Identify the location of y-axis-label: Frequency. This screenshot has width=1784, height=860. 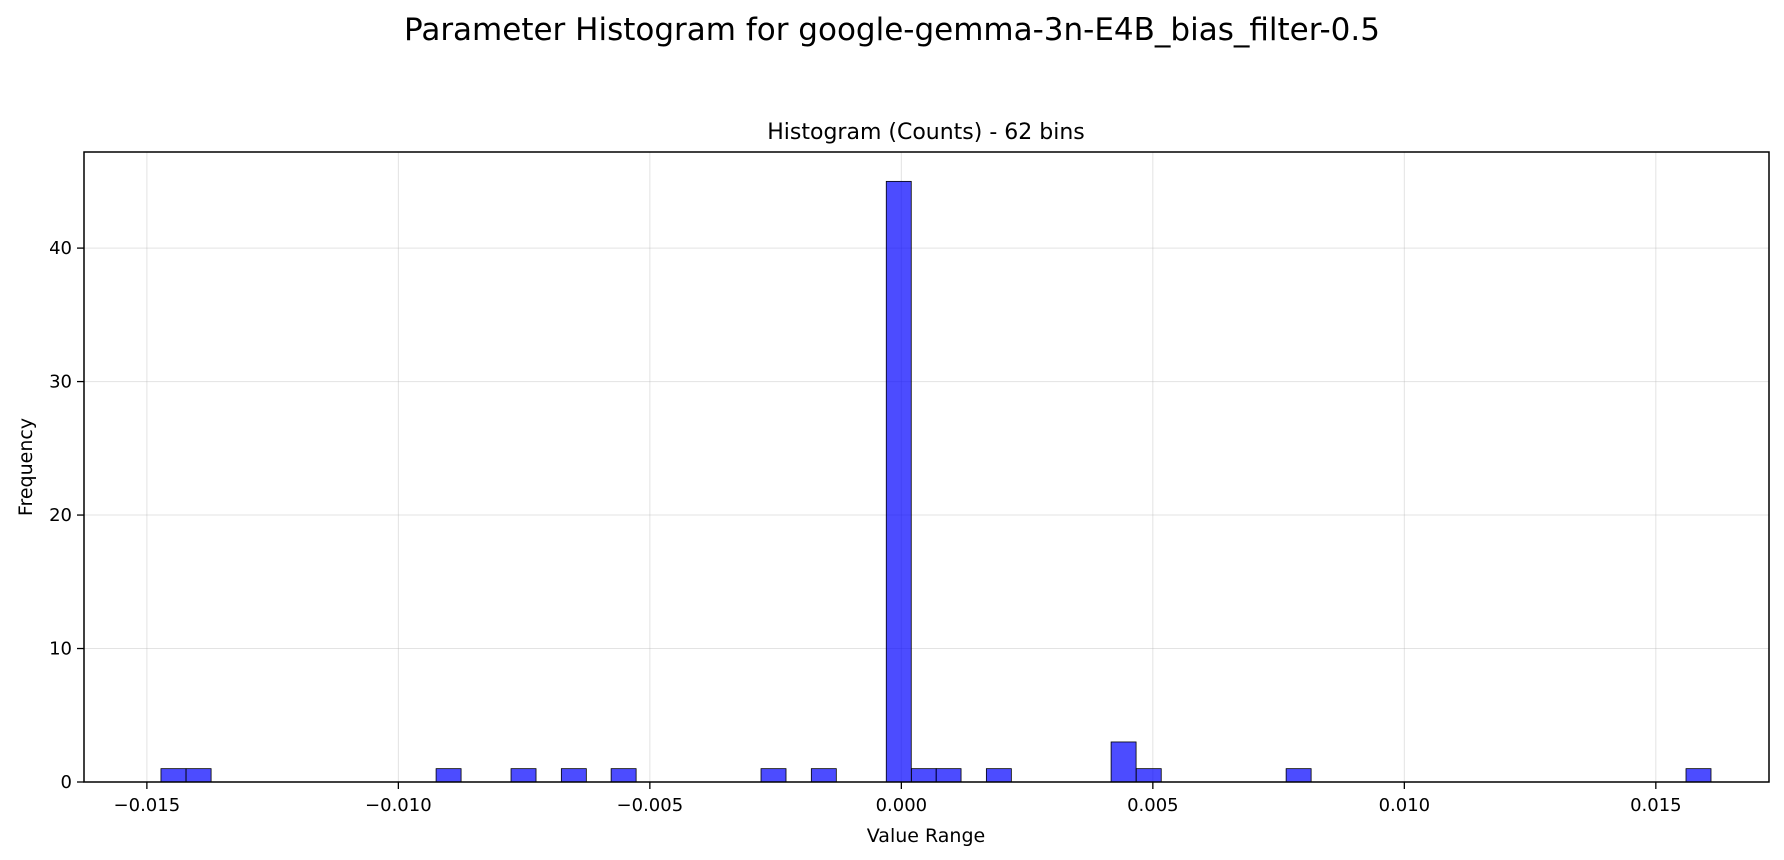
(26, 467).